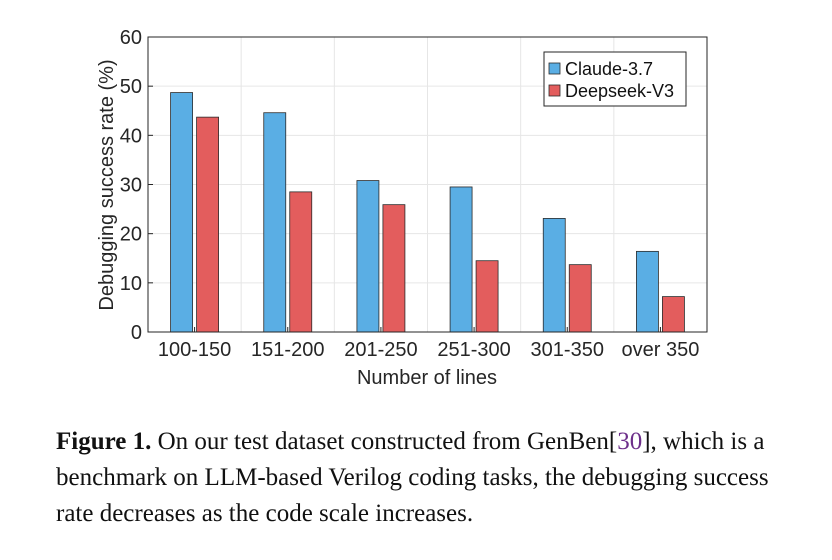 The image size is (832, 560). What do you see at coordinates (136, 333) in the screenshot?
I see `y-tick-label: 0` at bounding box center [136, 333].